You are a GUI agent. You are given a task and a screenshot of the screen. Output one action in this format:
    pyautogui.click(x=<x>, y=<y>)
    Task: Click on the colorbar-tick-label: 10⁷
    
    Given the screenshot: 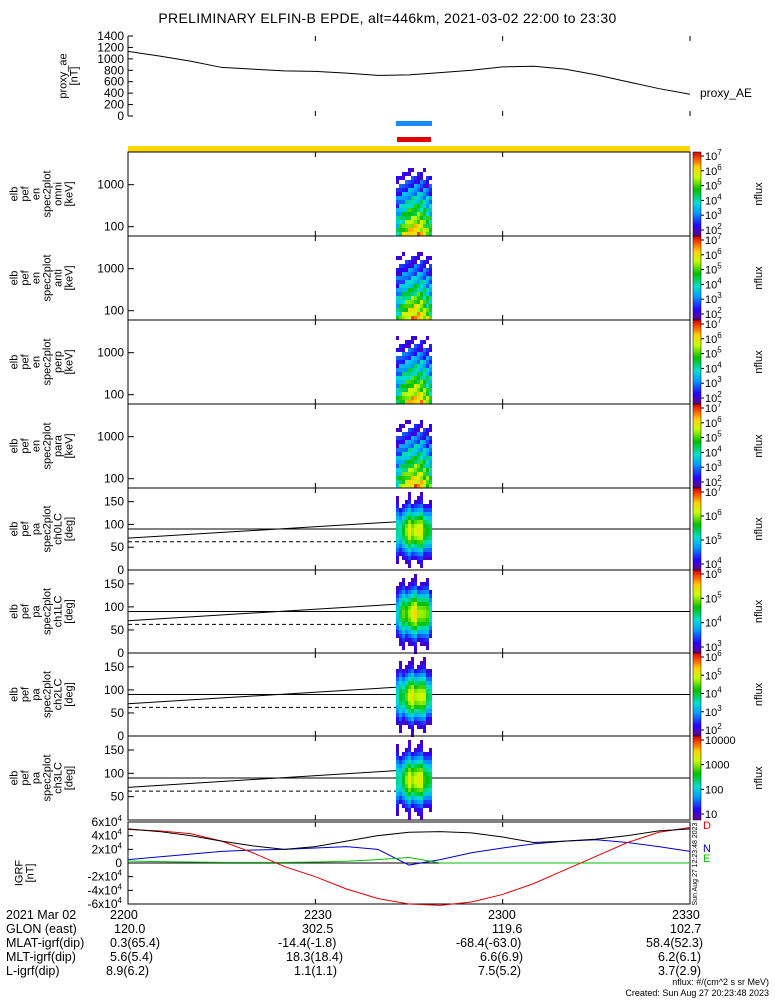 What is the action you would take?
    pyautogui.click(x=713, y=239)
    